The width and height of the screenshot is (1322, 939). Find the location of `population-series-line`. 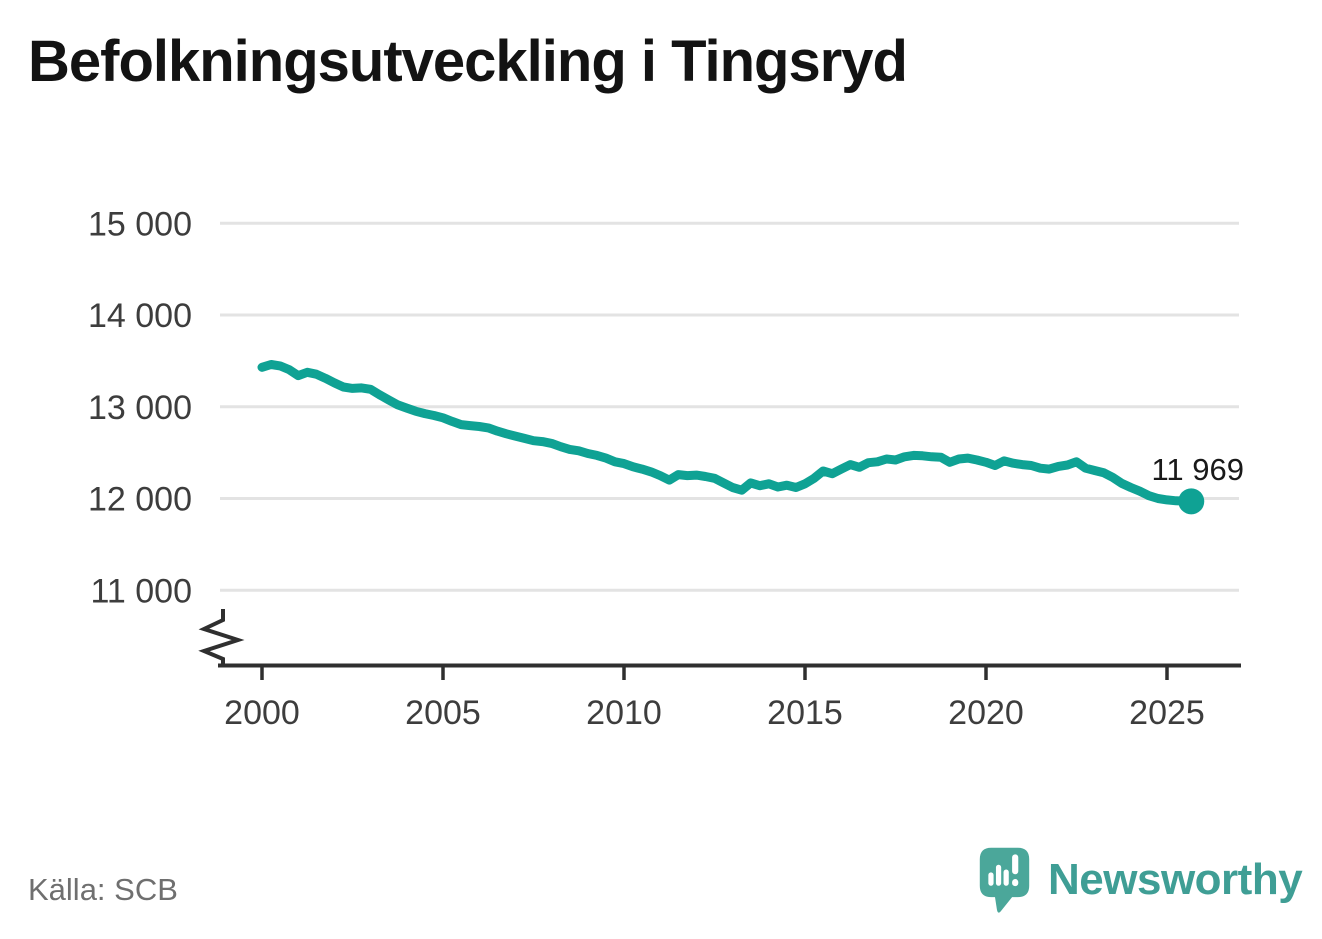

population-series-line is located at coordinates (726, 433).